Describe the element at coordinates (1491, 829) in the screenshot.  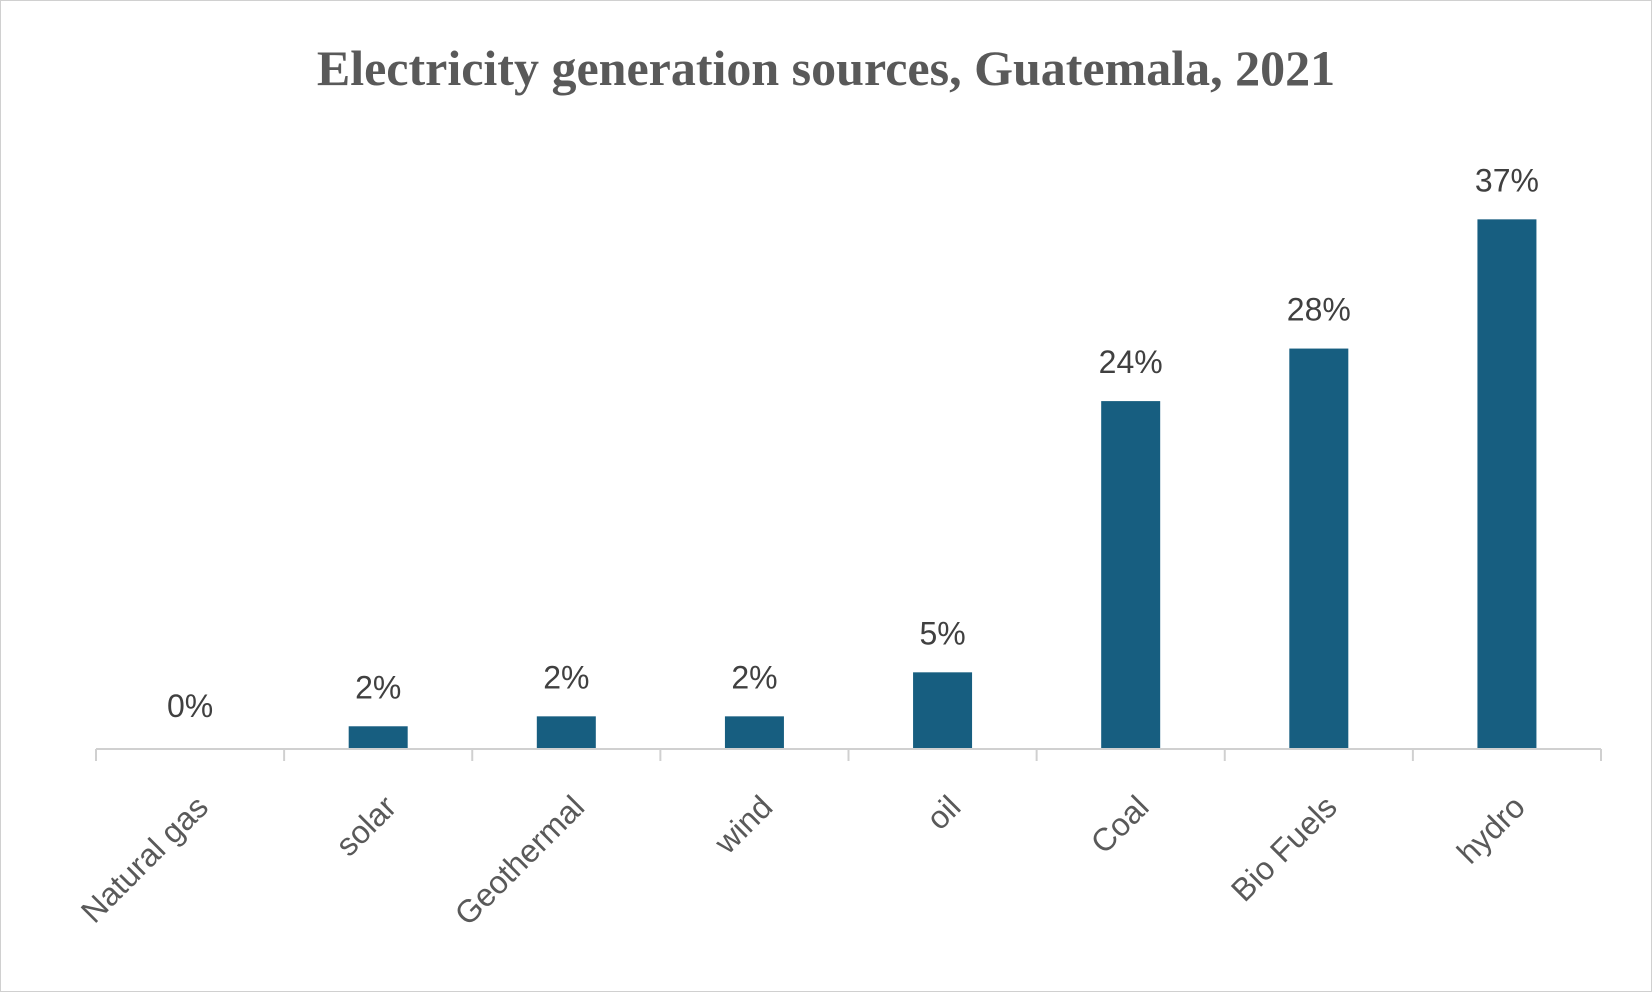
I see `x-tick-label: hydro` at that location.